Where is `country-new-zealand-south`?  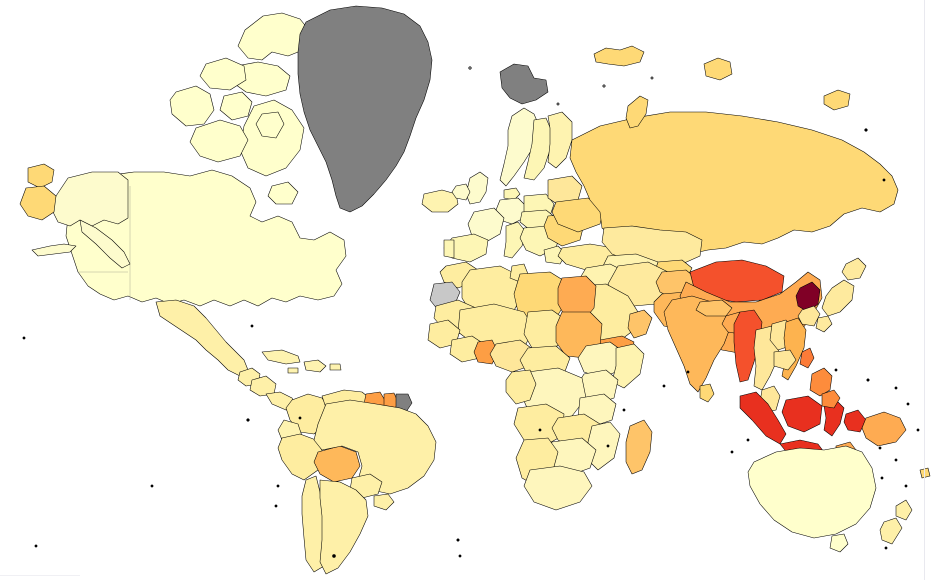
country-new-zealand-south is located at coordinates (891, 531).